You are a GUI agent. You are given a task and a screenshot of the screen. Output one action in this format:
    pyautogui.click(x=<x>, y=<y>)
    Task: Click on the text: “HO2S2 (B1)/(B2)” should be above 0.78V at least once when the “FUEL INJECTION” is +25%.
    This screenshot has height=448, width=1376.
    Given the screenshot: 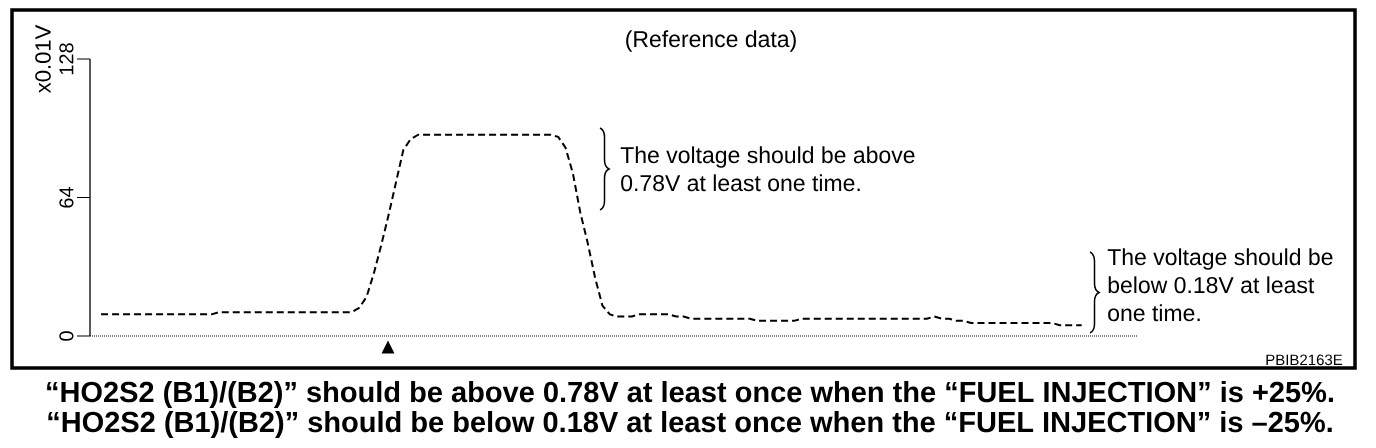 What is the action you would take?
    pyautogui.click(x=690, y=394)
    